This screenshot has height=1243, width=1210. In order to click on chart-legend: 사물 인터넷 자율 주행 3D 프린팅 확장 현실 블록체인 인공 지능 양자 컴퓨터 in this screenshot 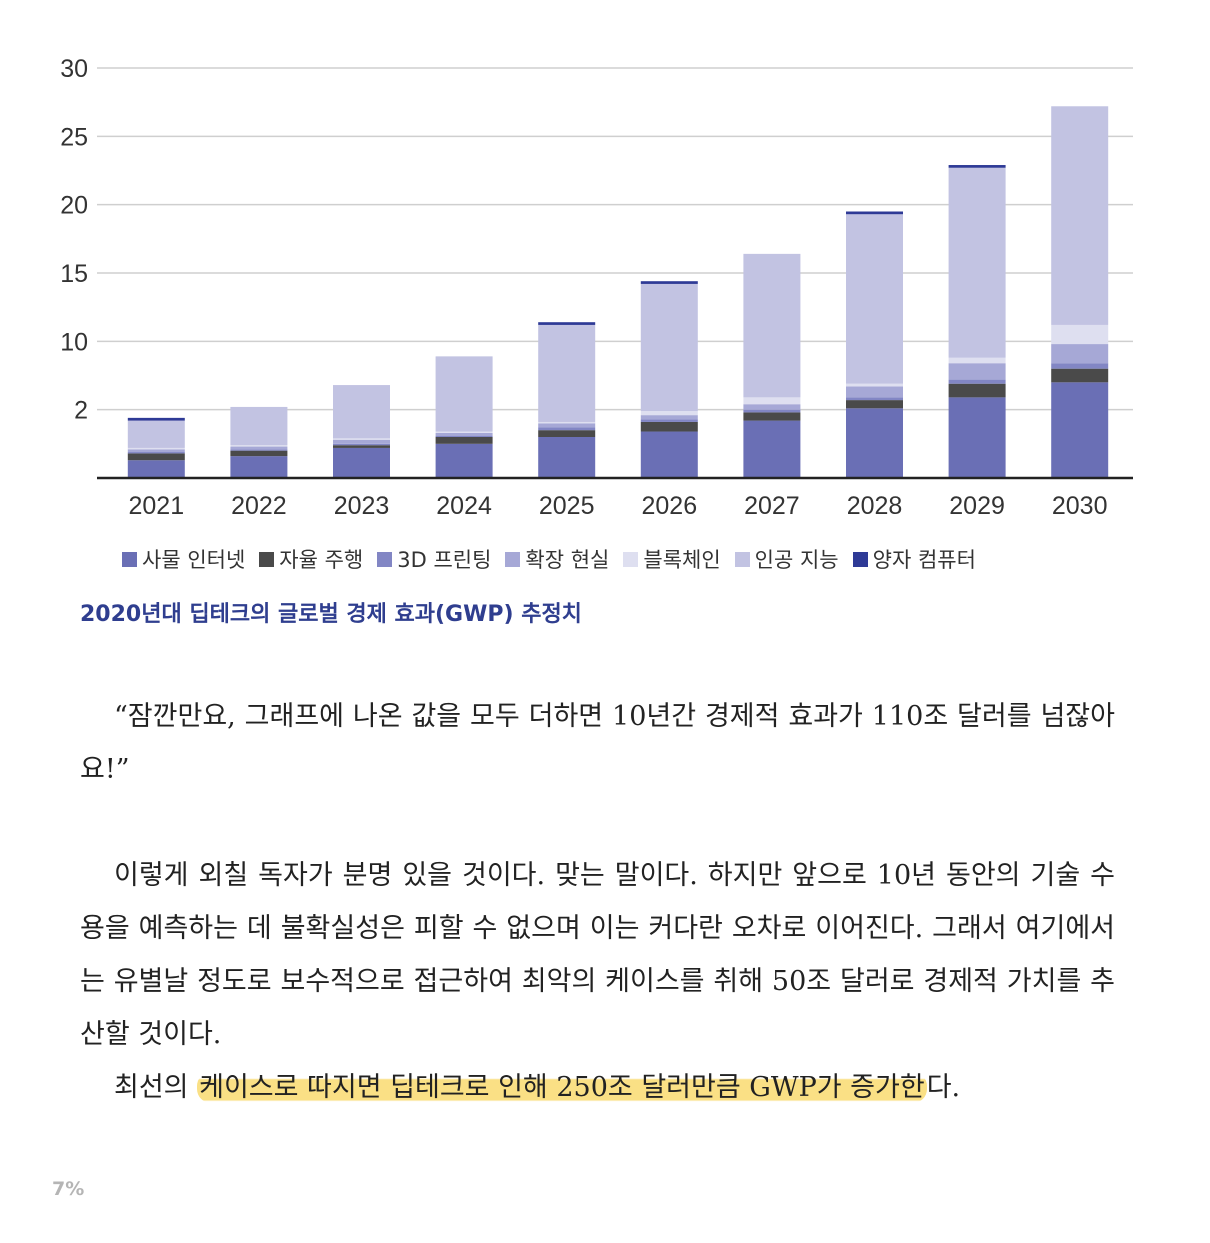, I will do `click(549, 559)`.